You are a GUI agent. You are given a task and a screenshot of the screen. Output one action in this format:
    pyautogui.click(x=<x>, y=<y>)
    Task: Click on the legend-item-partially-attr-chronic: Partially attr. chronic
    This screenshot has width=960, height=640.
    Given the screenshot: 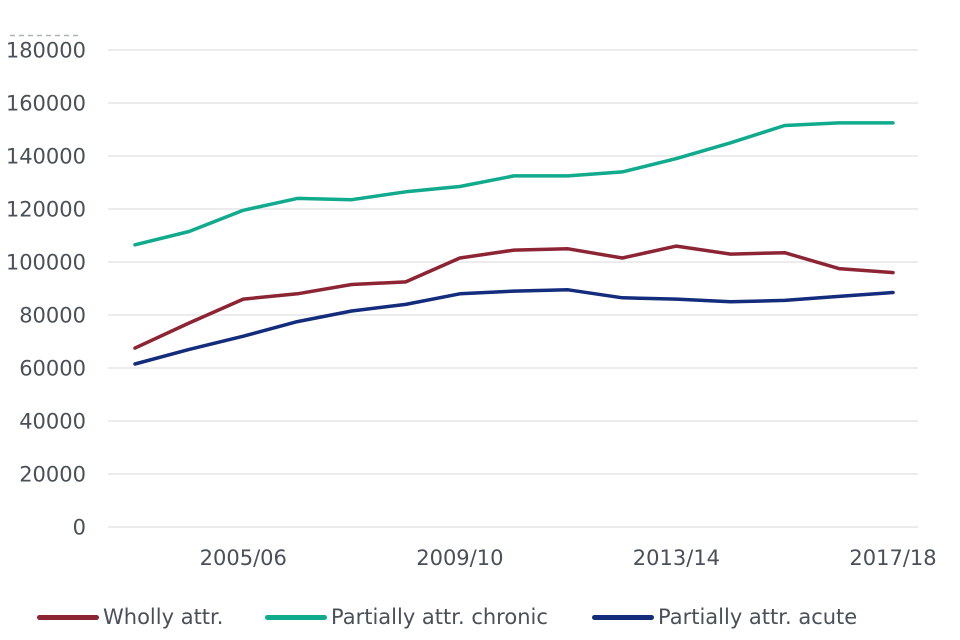 What is the action you would take?
    pyautogui.click(x=406, y=617)
    